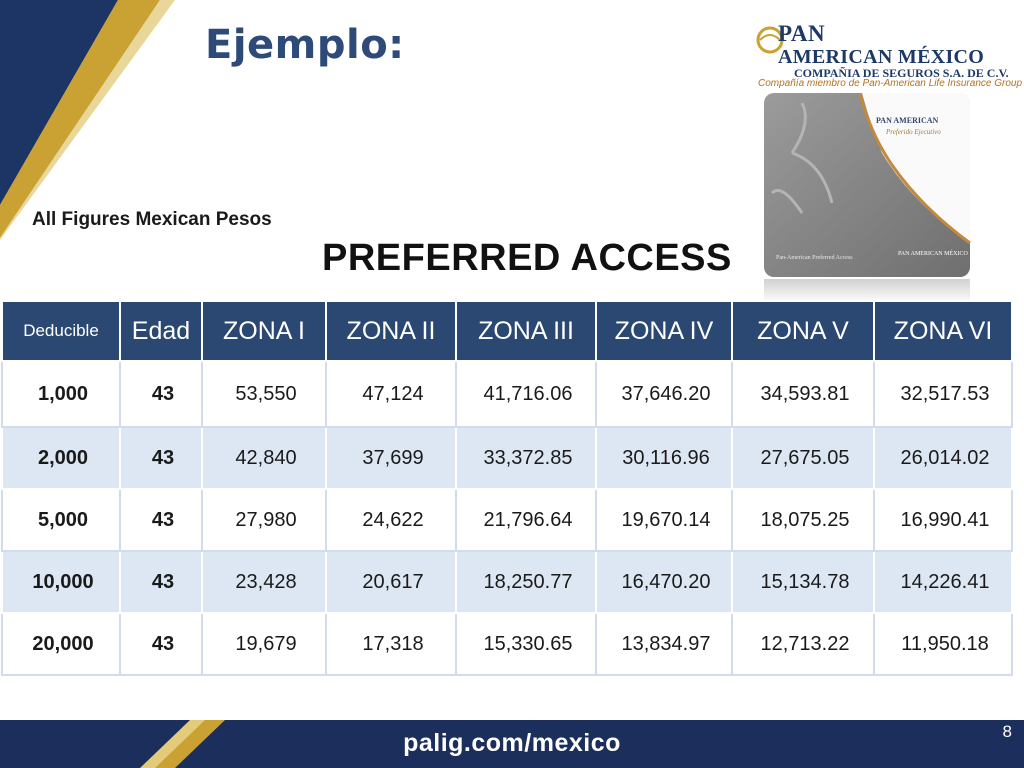 The image size is (1024, 768). I want to click on table-cell: 42,840, so click(264, 458).